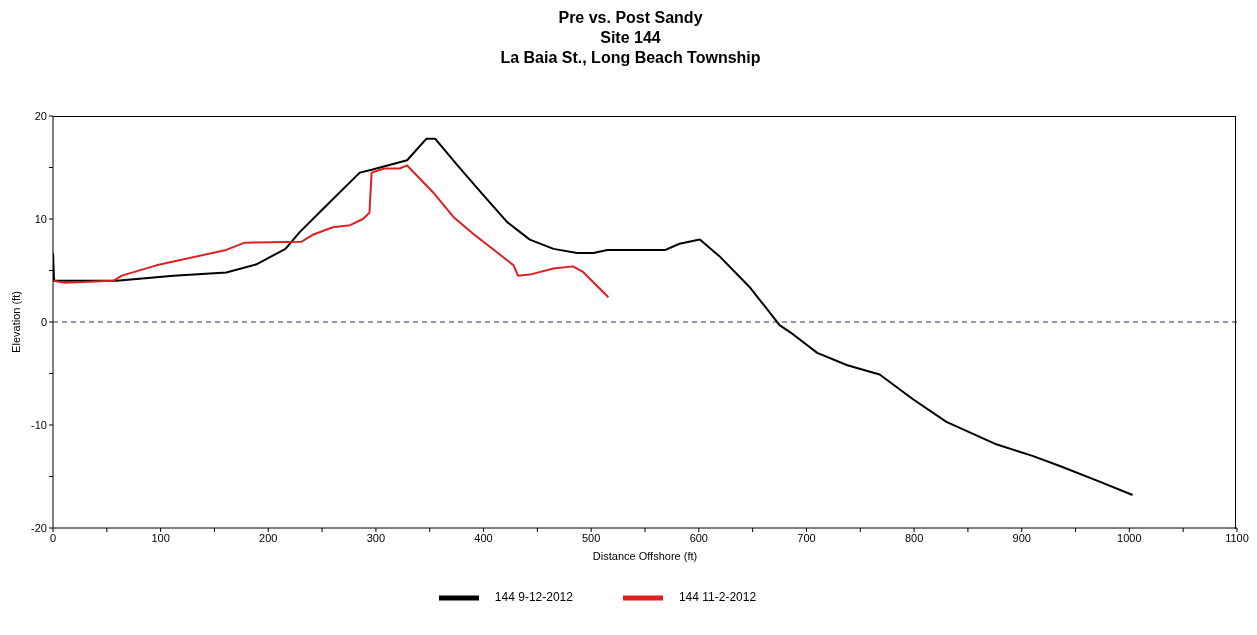  I want to click on y-tick-label: -10, so click(39, 424).